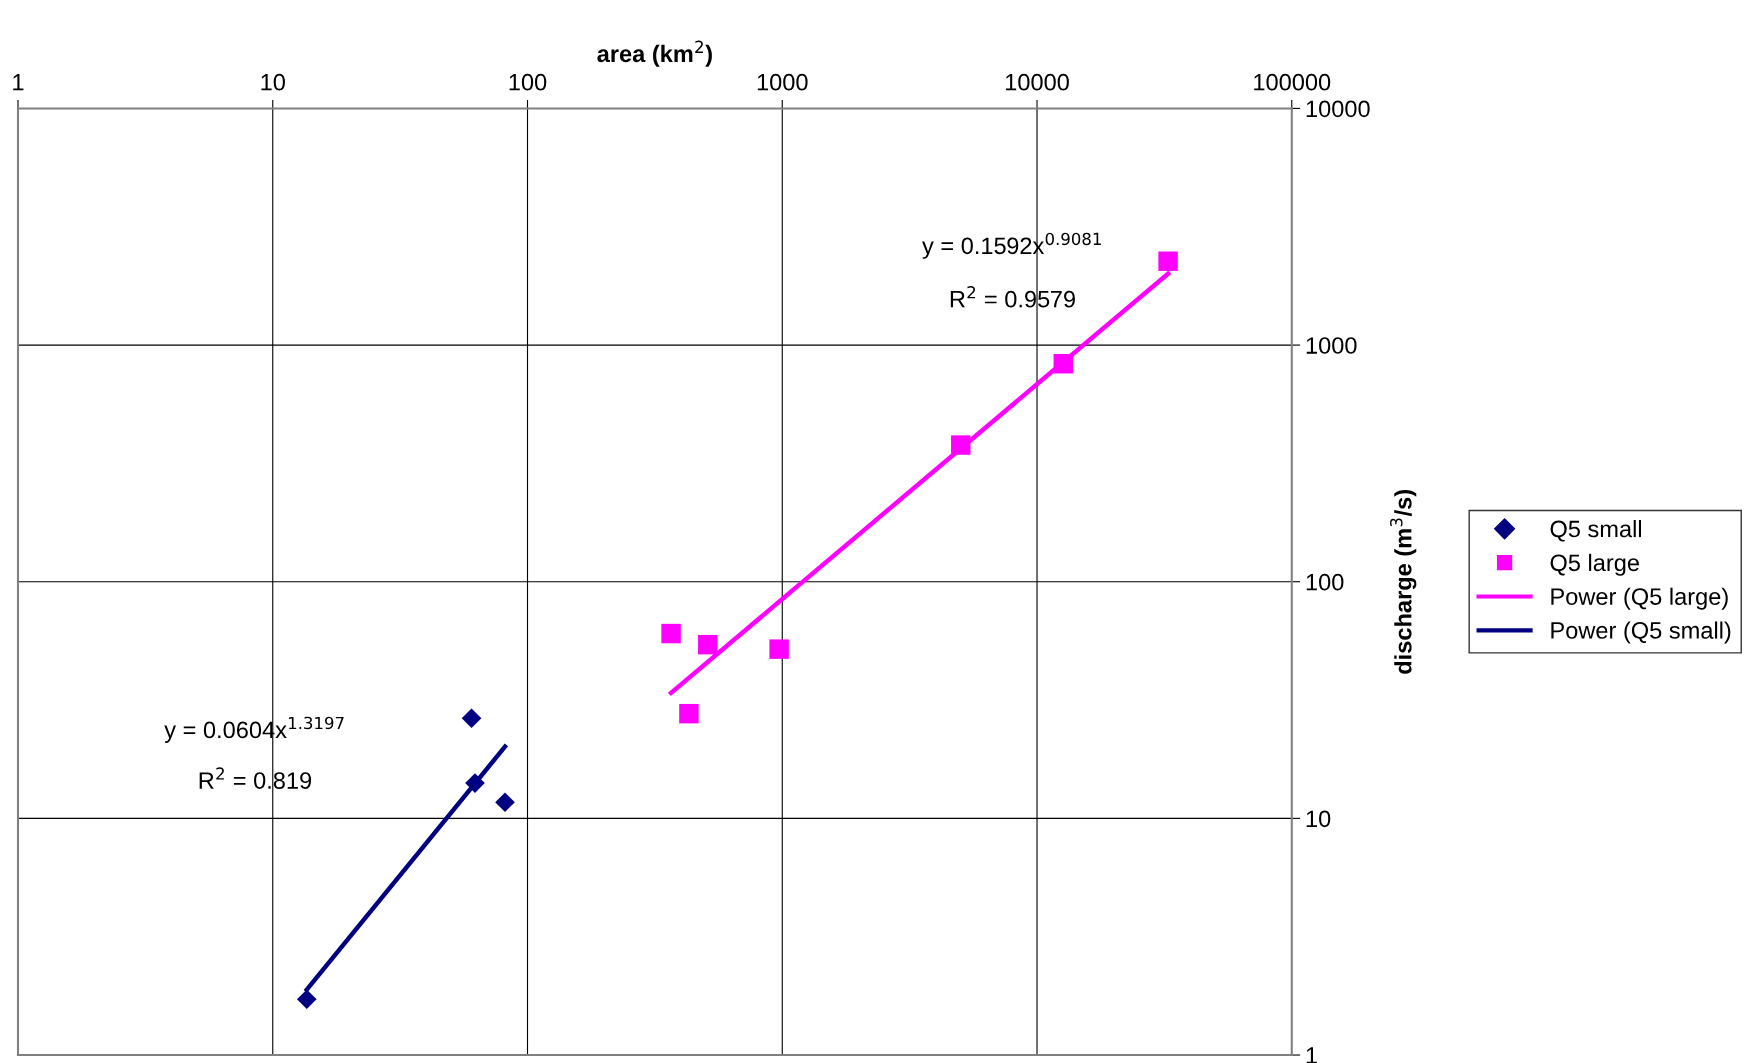 This screenshot has height=1063, width=1748. What do you see at coordinates (1594, 564) in the screenshot?
I see `legend-label: Q5 large` at bounding box center [1594, 564].